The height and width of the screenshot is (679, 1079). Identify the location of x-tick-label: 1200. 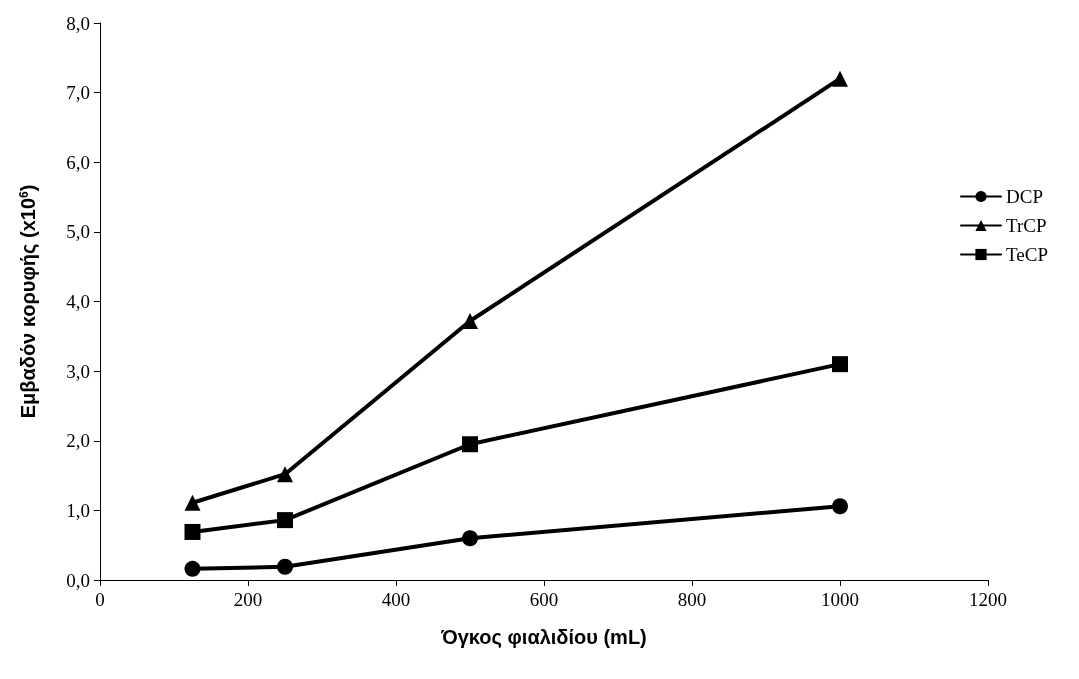
(988, 599).